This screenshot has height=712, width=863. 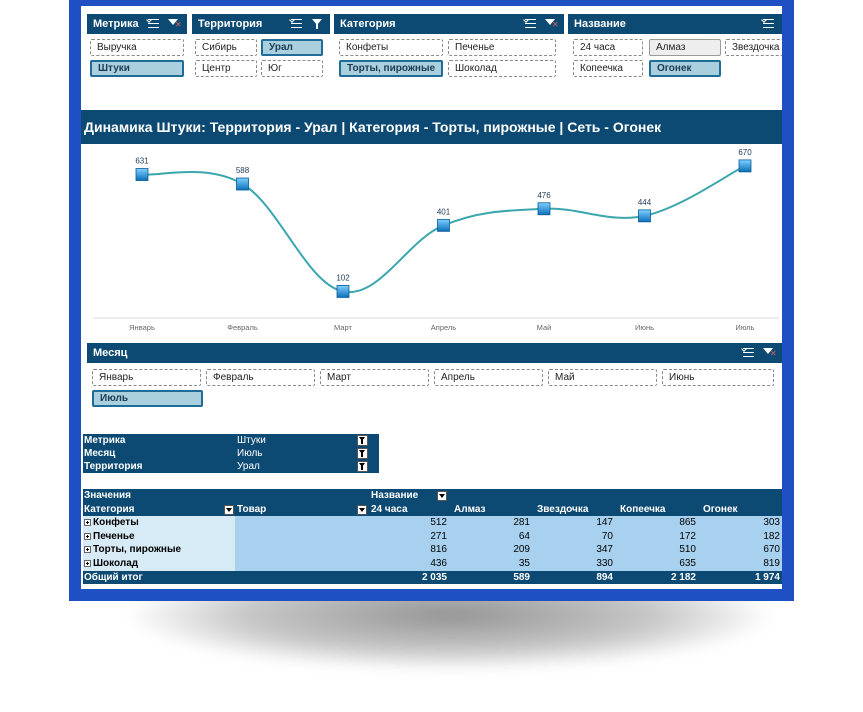 I want to click on column-header: Копеечка, so click(x=643, y=509).